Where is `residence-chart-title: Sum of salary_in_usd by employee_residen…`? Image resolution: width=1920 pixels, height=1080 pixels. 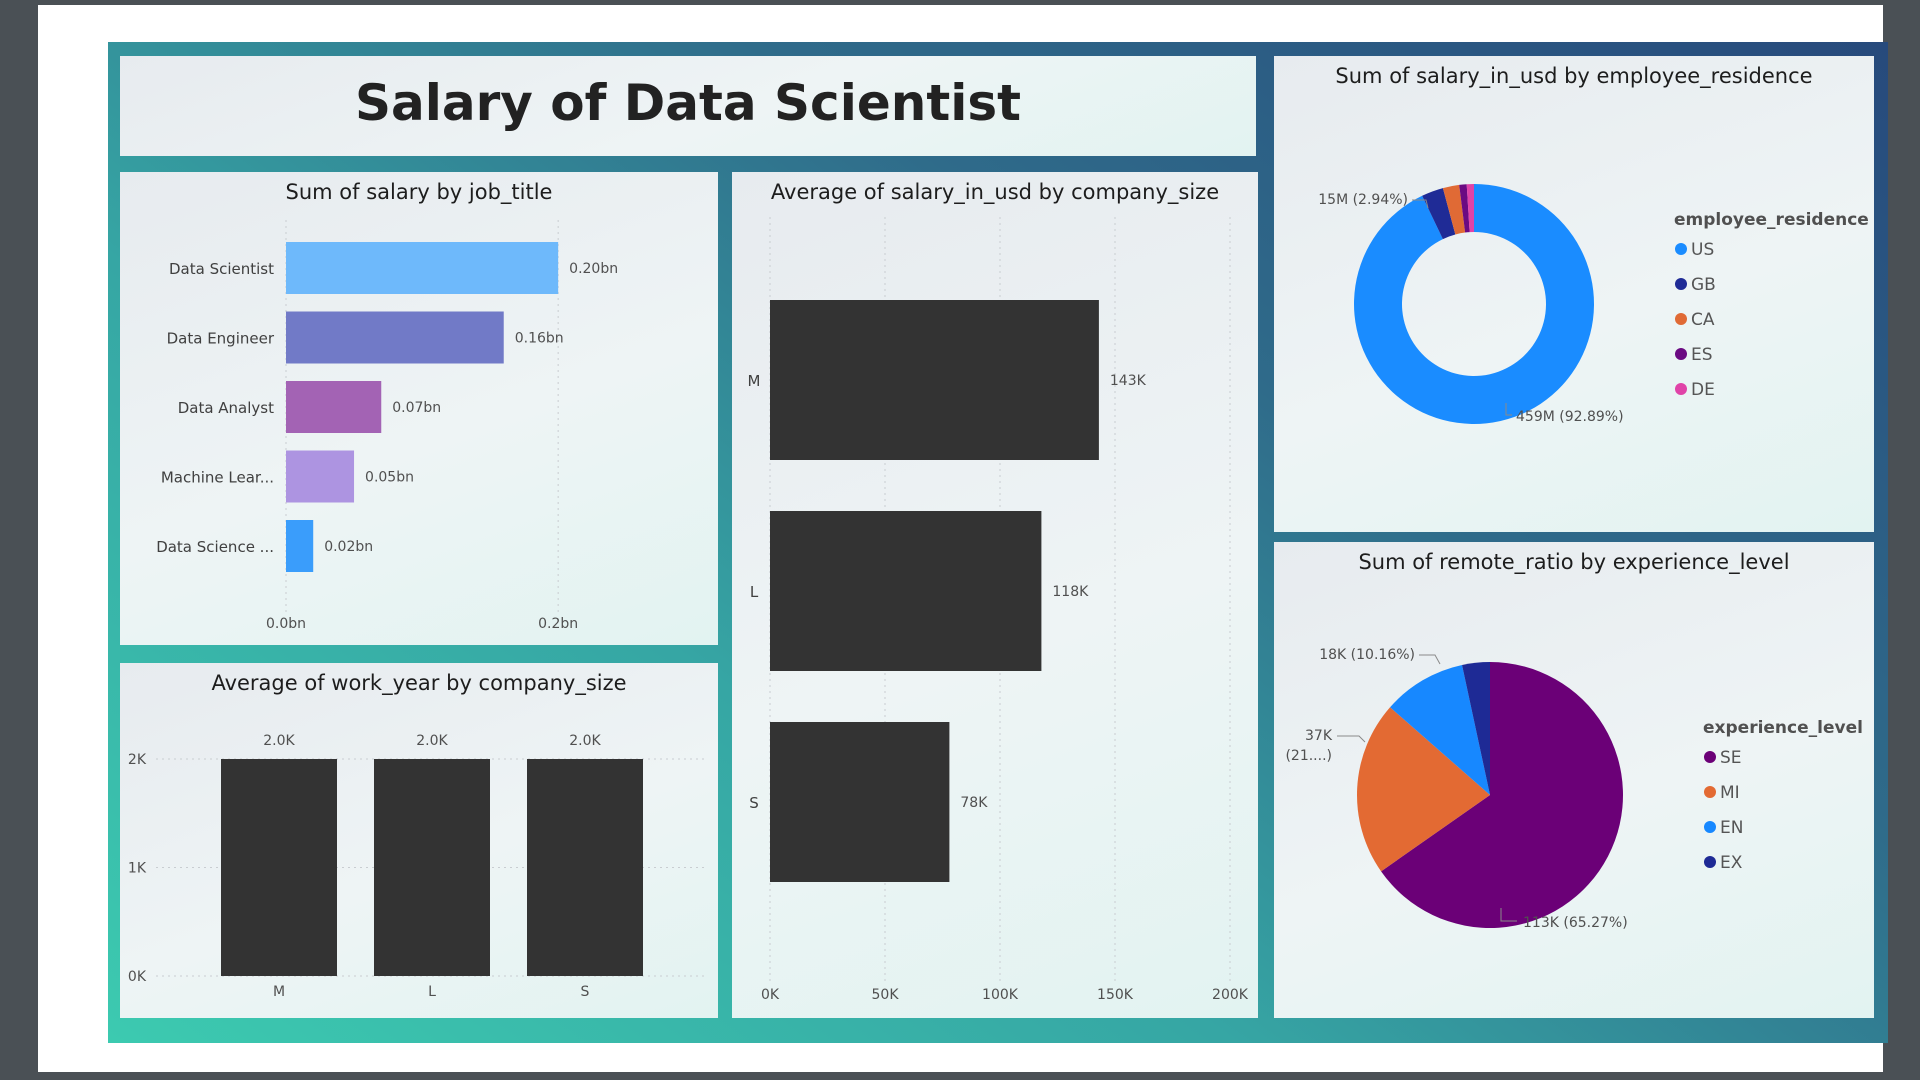
residence-chart-title: Sum of salary_in_usd by employee_residen… is located at coordinates (1574, 76).